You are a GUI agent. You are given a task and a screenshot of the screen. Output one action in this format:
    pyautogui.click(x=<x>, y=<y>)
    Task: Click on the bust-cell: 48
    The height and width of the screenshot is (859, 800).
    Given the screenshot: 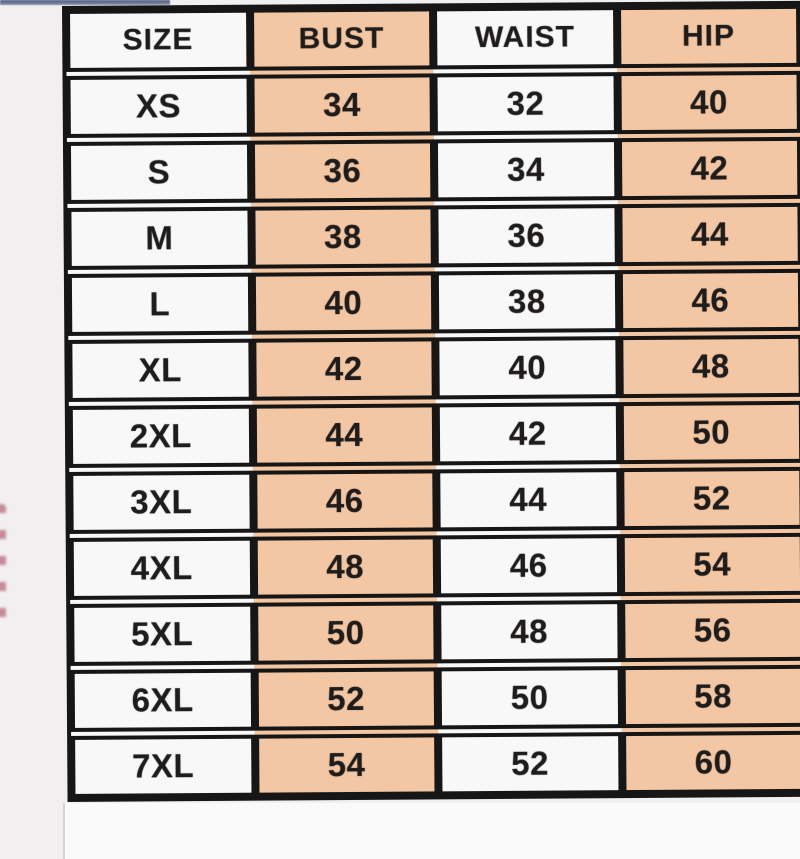 What is the action you would take?
    pyautogui.click(x=345, y=567)
    